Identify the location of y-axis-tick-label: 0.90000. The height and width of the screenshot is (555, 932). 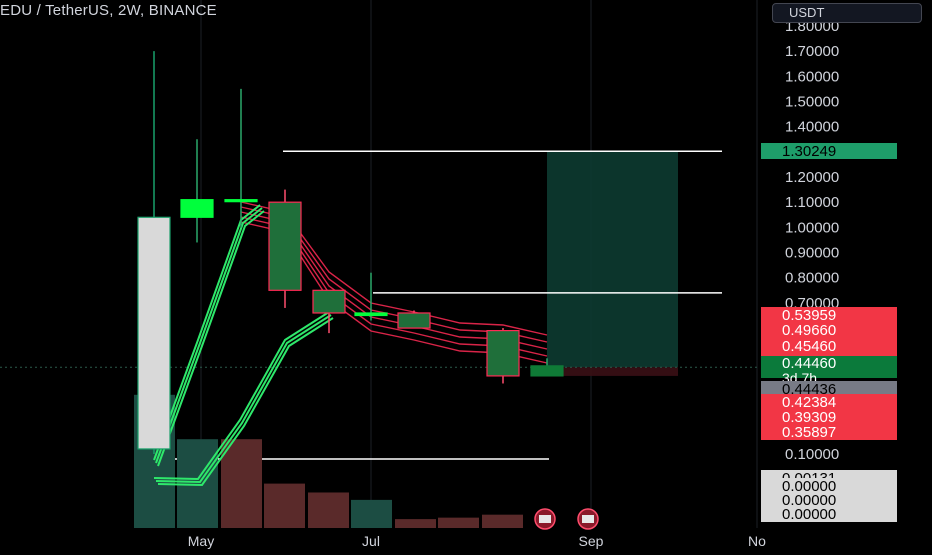
(812, 253).